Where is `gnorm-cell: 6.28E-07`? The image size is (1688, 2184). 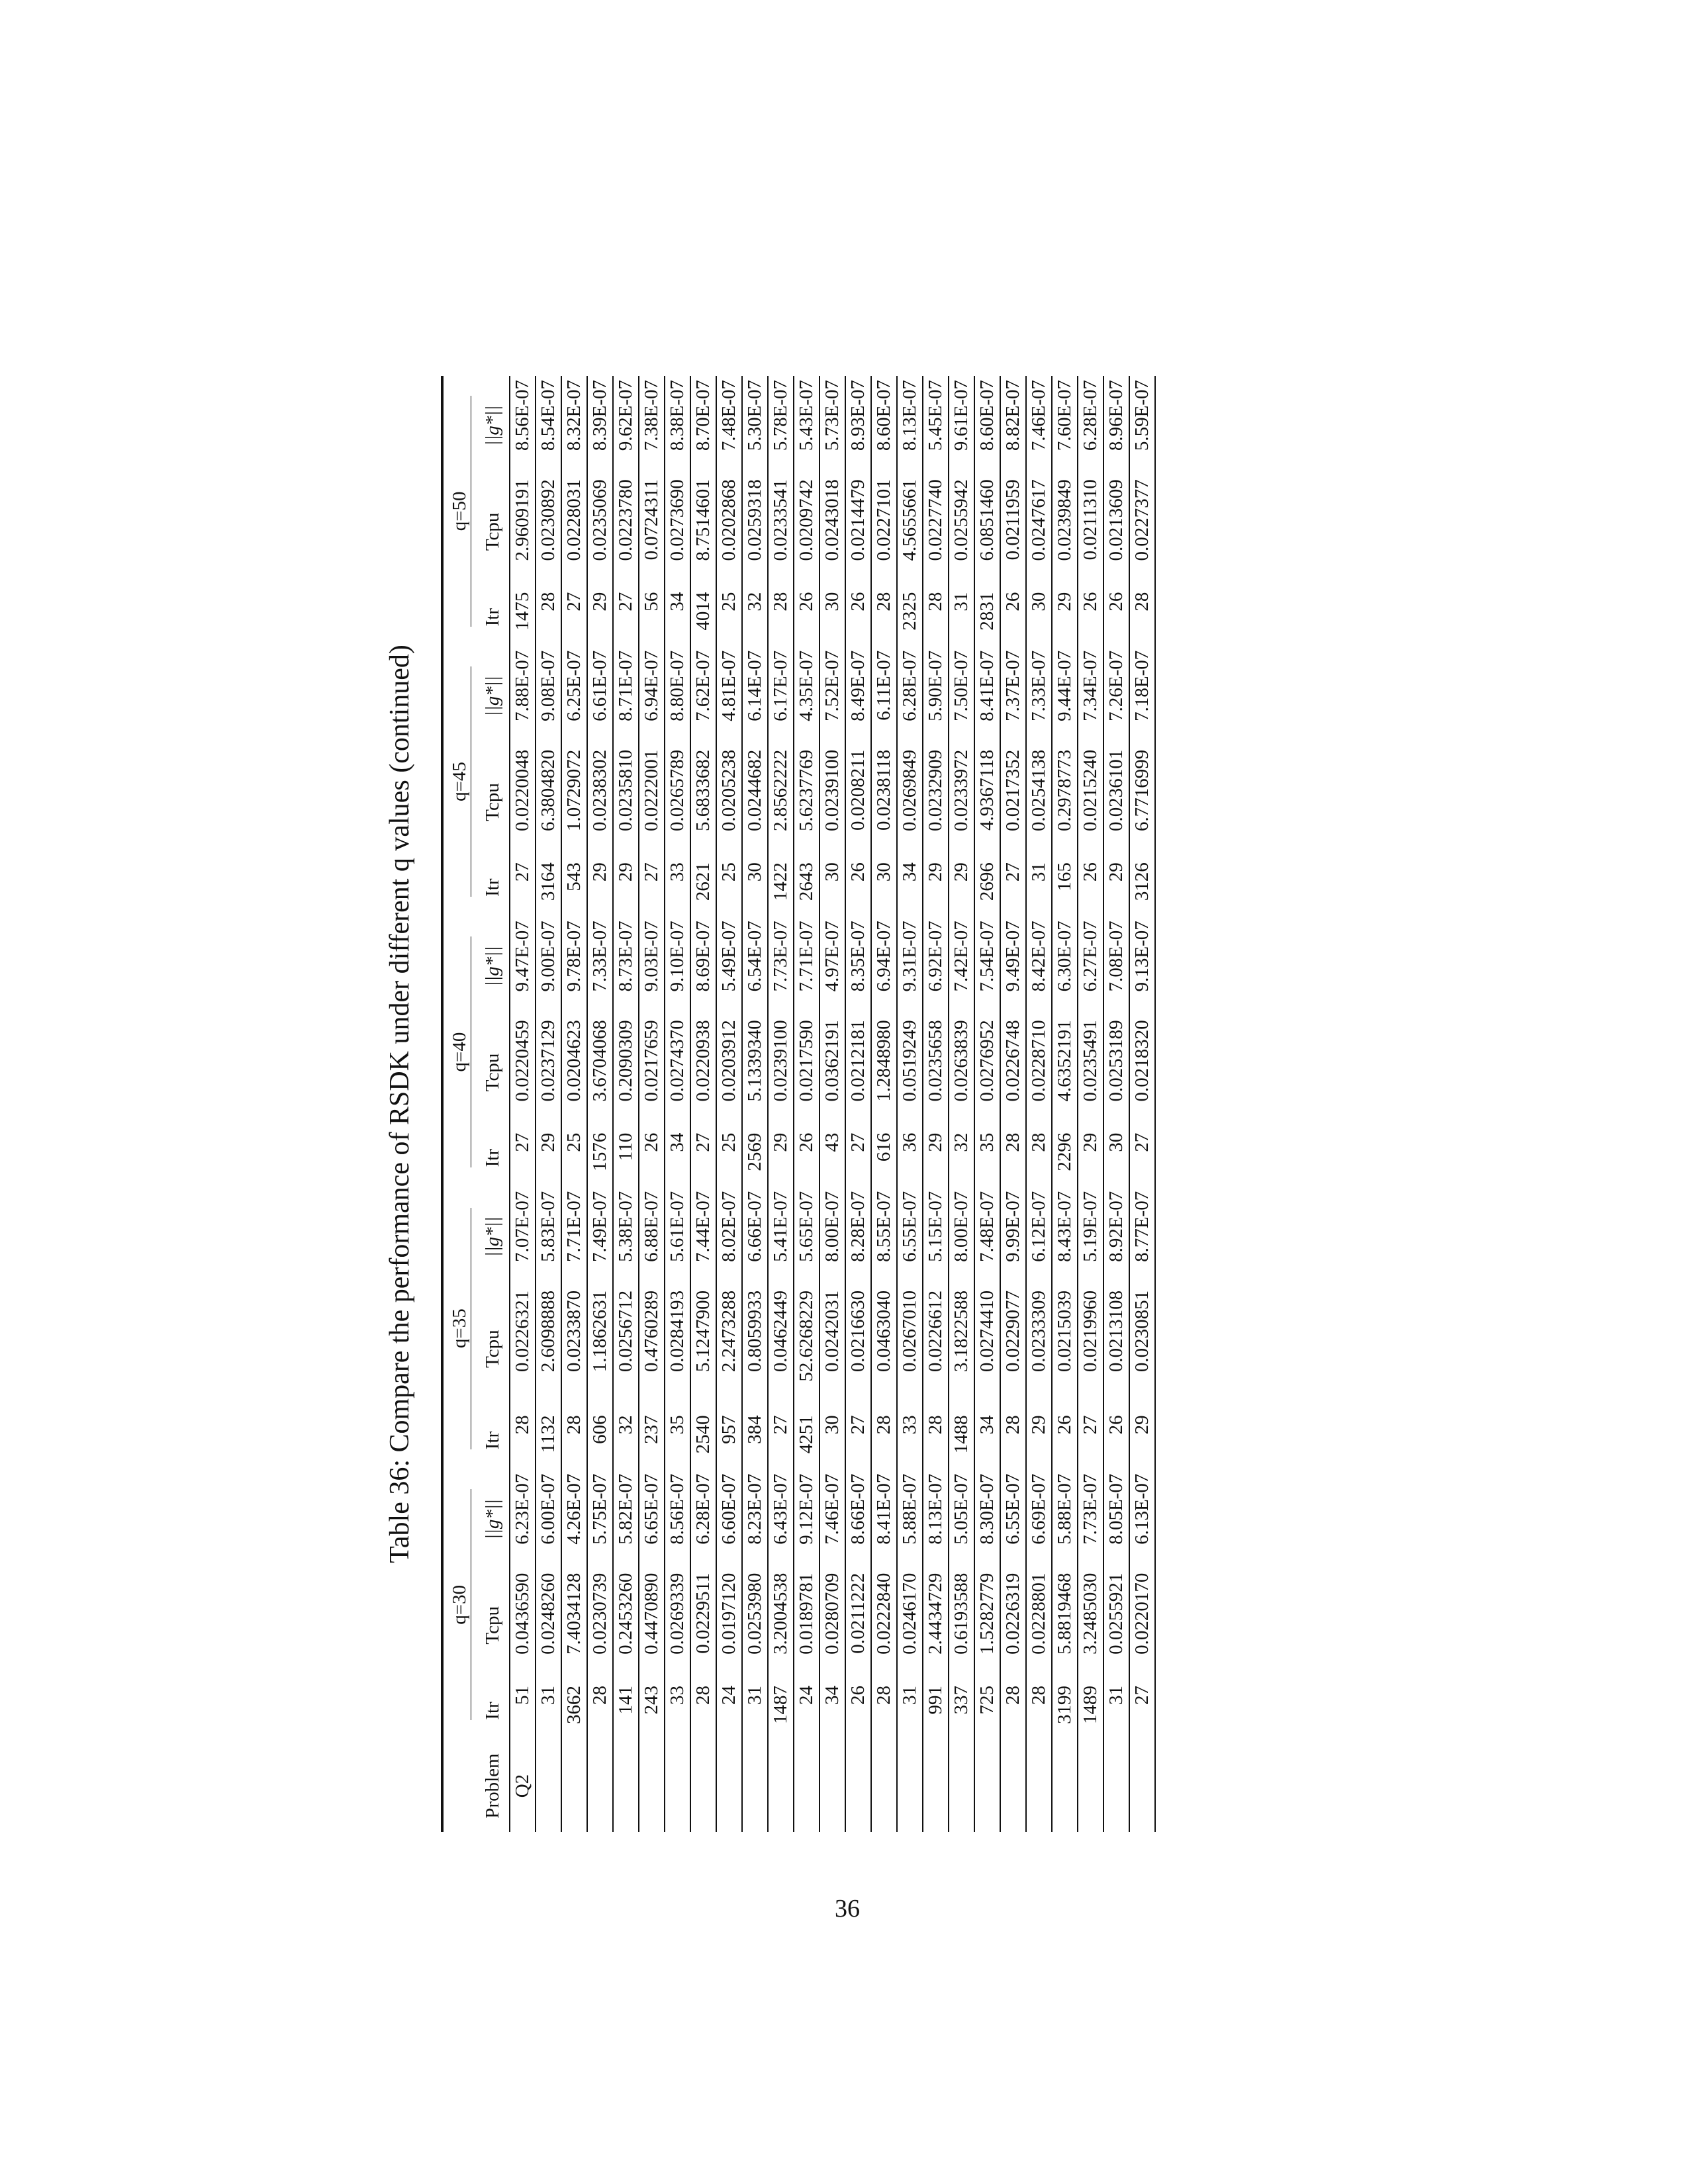
gnorm-cell: 6.28E-07 is located at coordinates (703, 1509).